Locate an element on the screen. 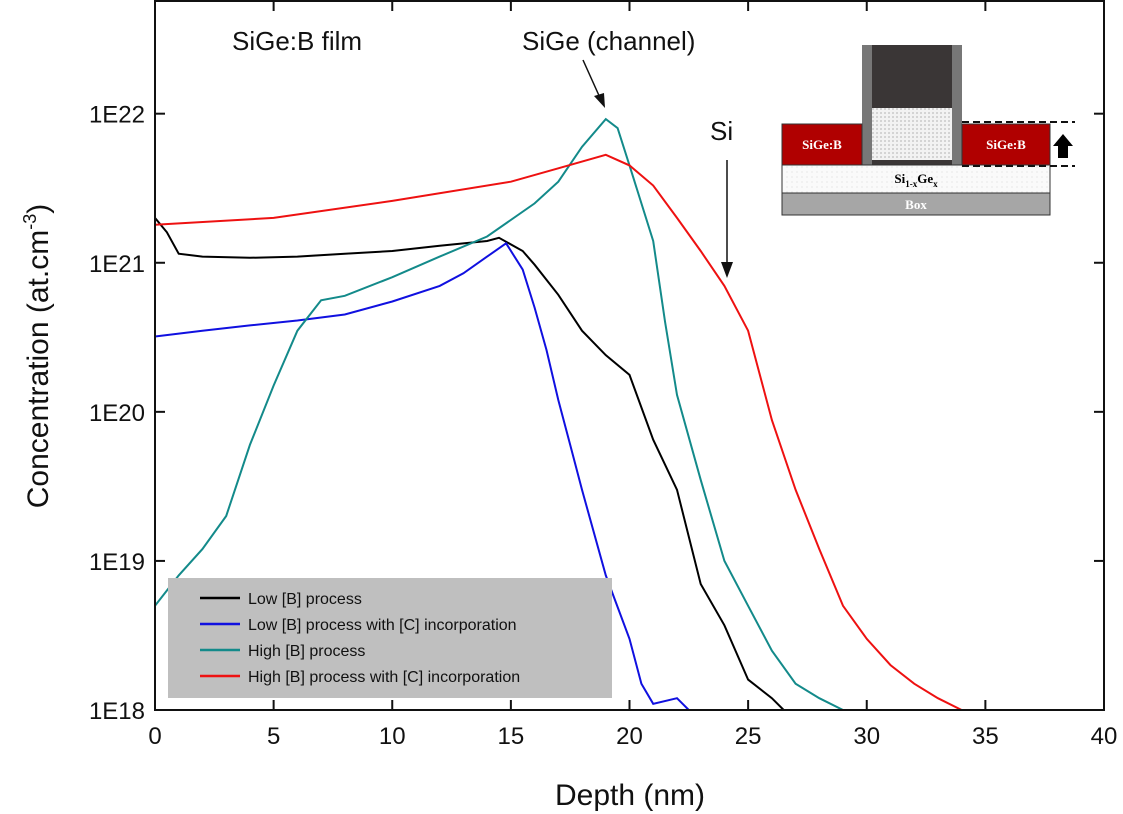 This screenshot has height=814, width=1123. x-tick-label: 30 is located at coordinates (866, 736).